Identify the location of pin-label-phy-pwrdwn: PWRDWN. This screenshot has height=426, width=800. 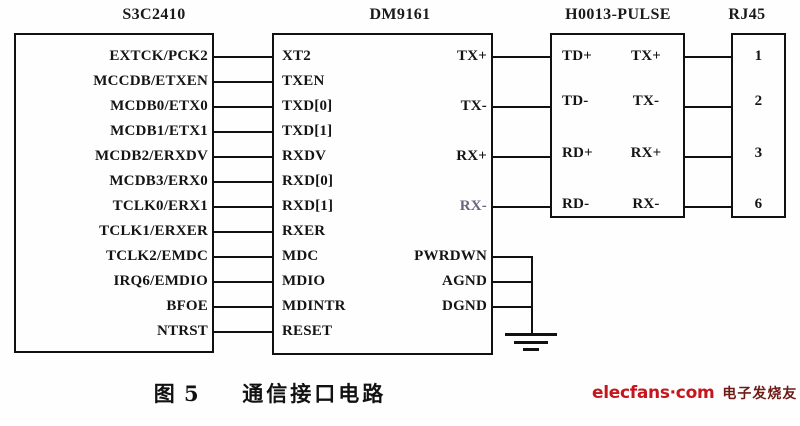
(450, 256).